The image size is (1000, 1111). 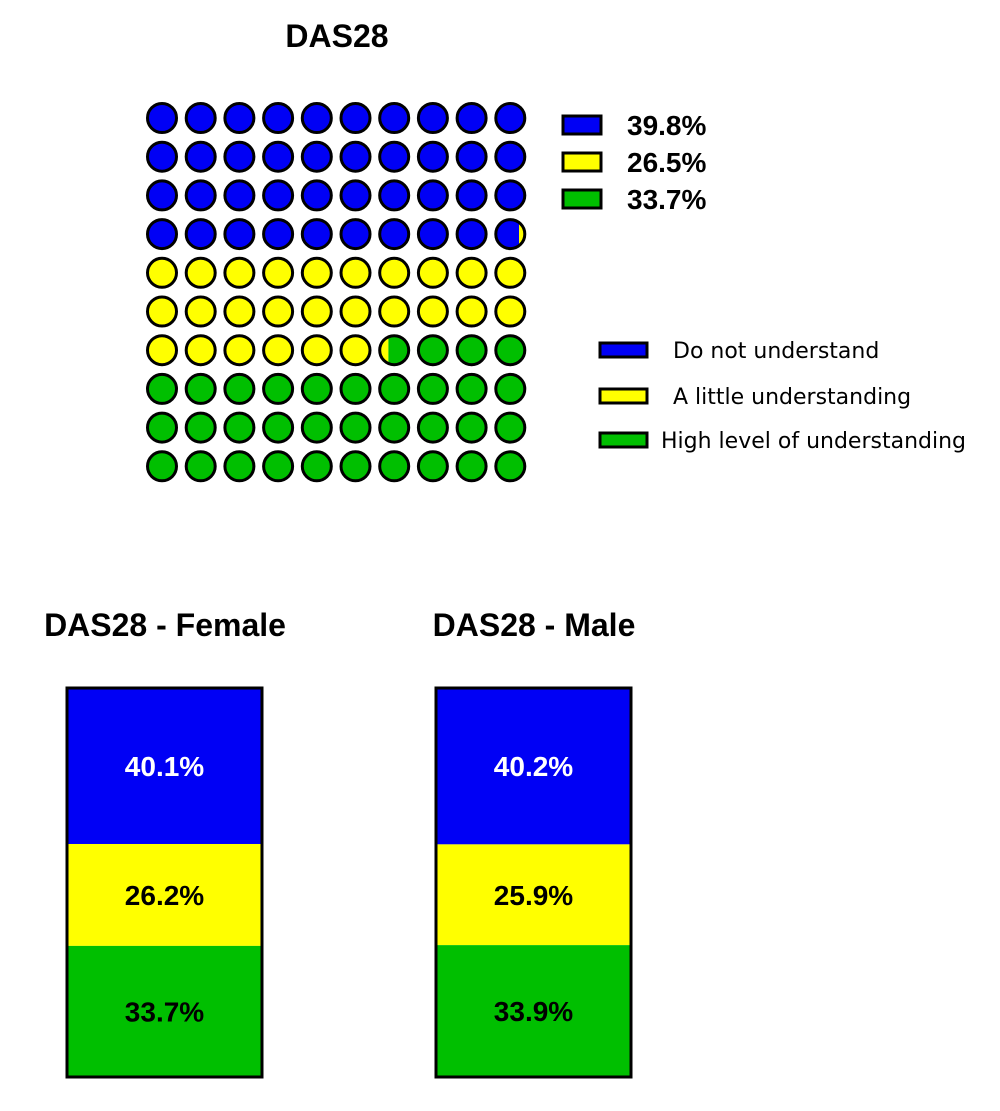 I want to click on male-bar-outline, so click(x=533, y=882).